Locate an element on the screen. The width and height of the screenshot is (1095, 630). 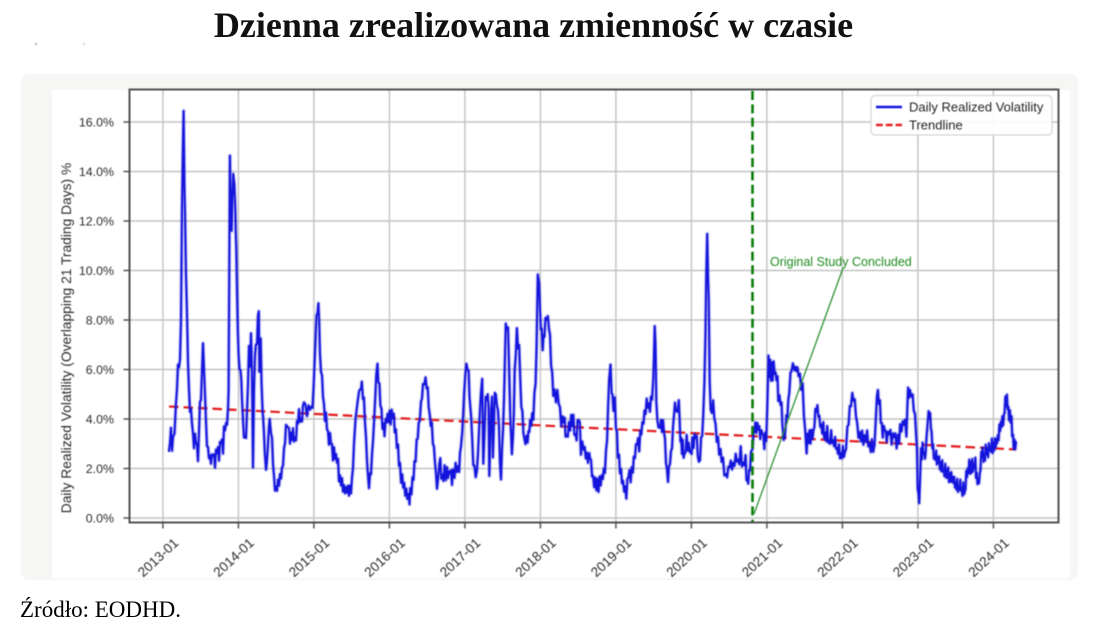
svg-text: 8.0% is located at coordinates (100, 321).